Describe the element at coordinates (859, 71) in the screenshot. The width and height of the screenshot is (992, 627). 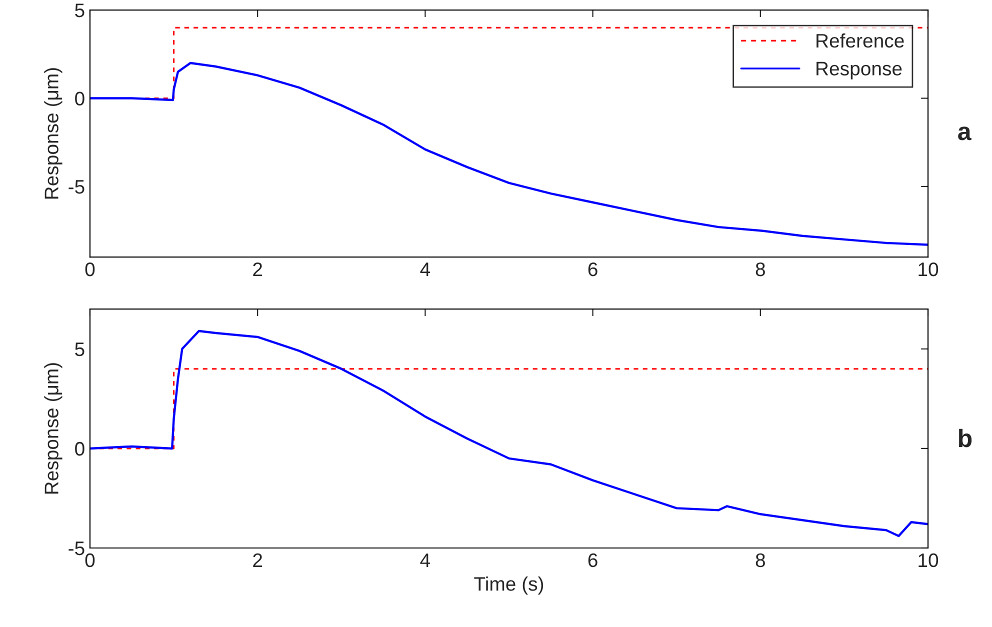
I see `legend-label: Response` at that location.